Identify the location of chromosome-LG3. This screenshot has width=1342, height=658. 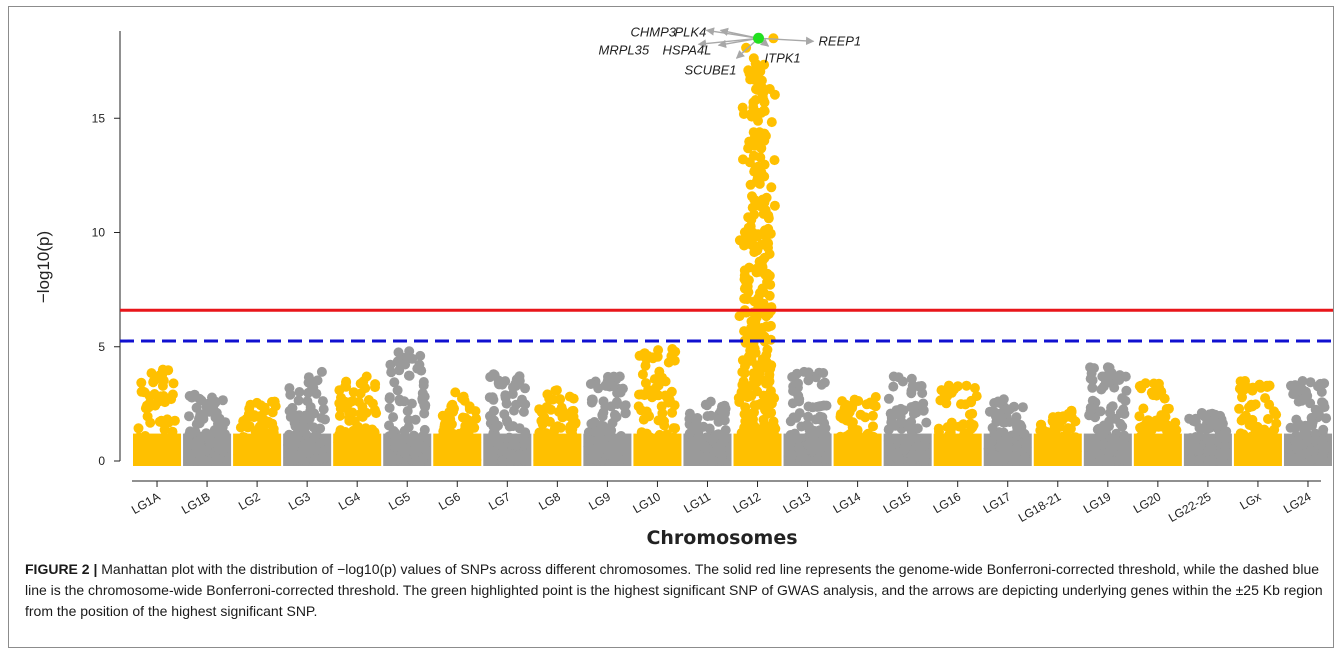
(307, 416).